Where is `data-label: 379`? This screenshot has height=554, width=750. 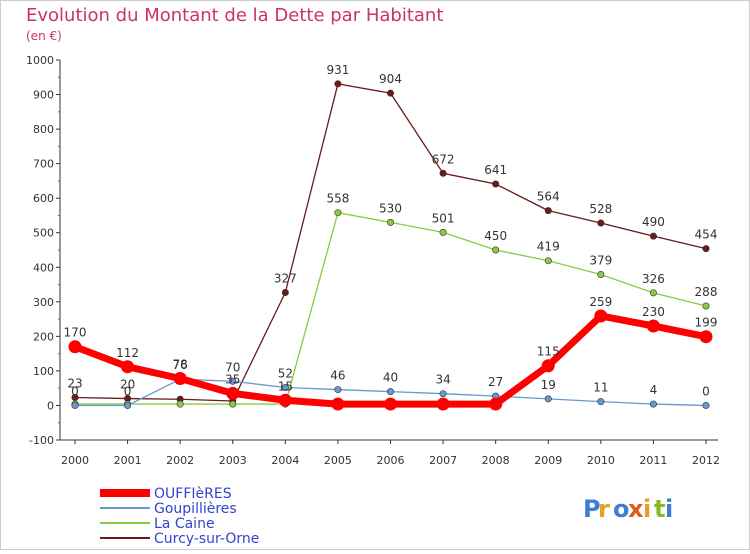 data-label: 379 is located at coordinates (600, 261).